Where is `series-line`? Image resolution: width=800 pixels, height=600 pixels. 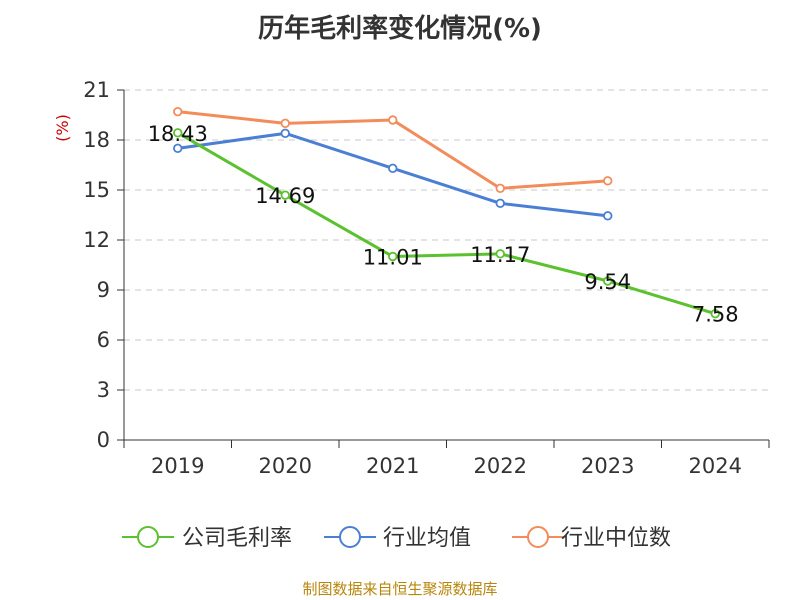
series-line is located at coordinates (392, 174).